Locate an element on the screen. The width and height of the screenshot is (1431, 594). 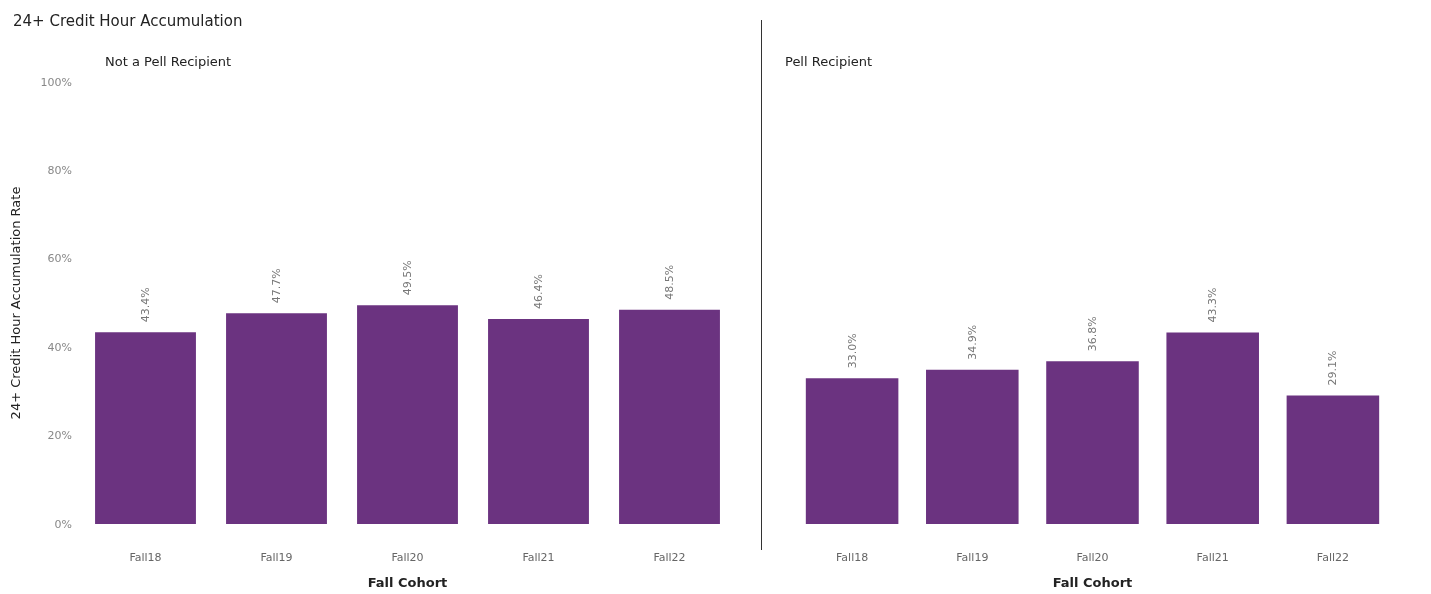
data-label: 43.4% is located at coordinates (145, 305).